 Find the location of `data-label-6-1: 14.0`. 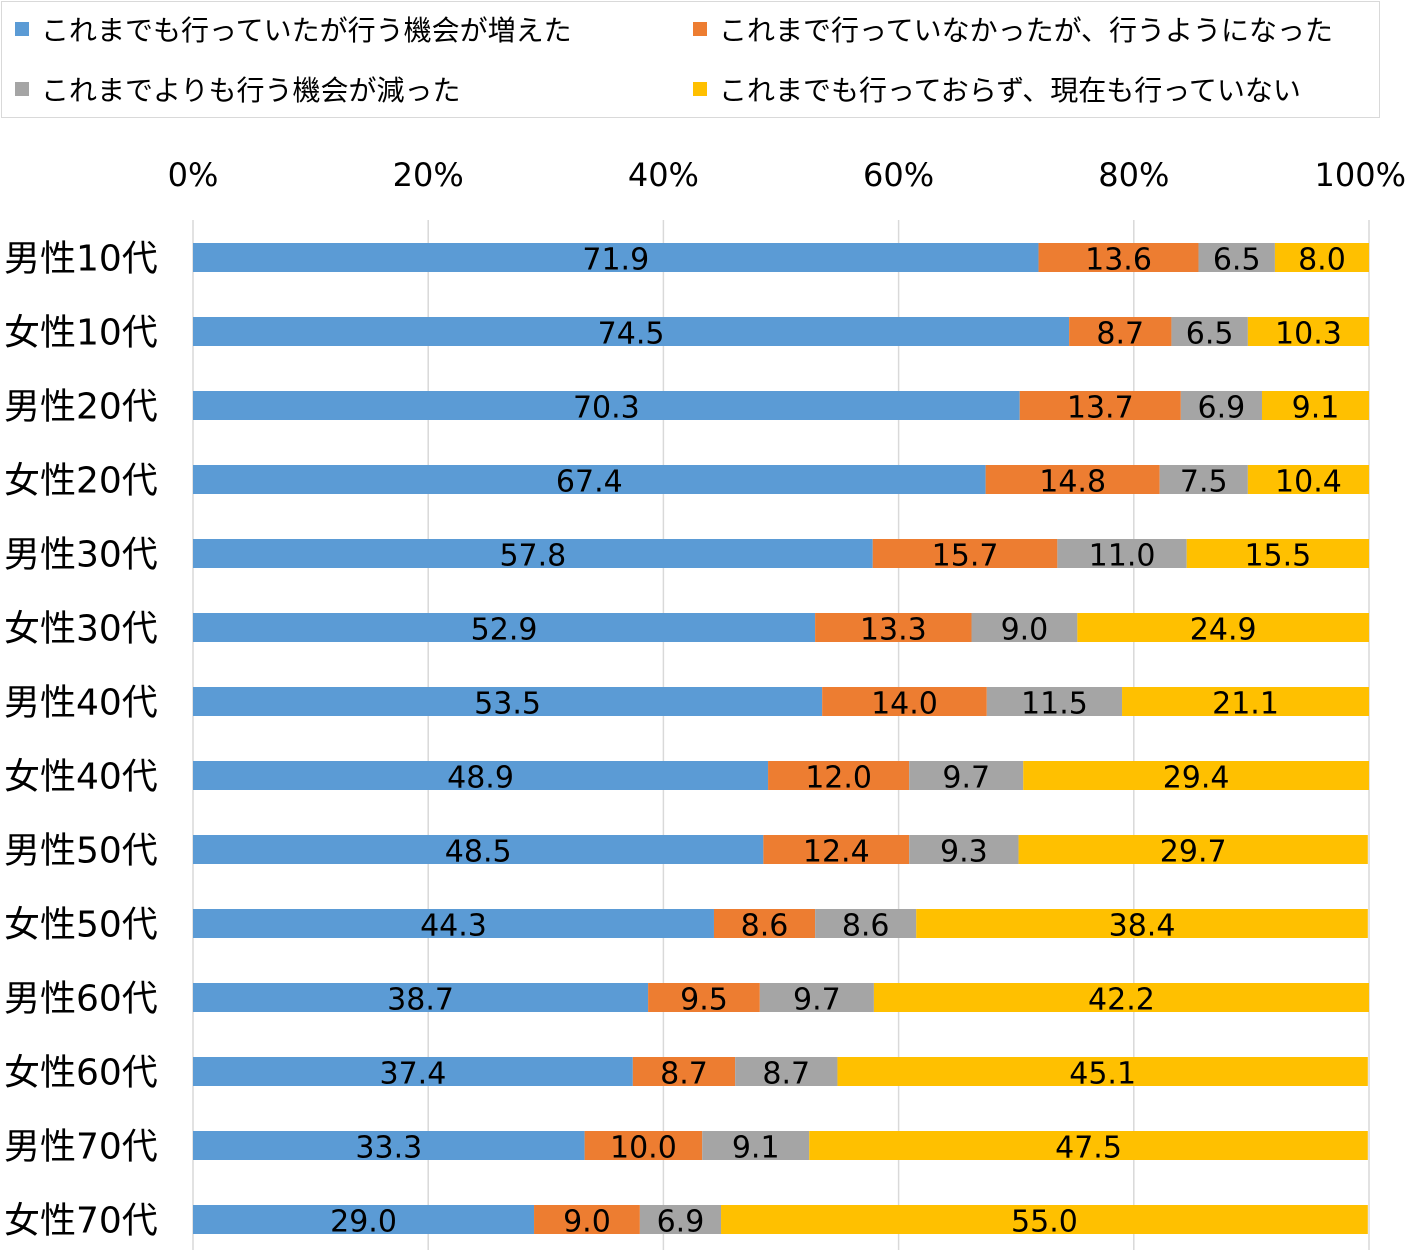

data-label-6-1: 14.0 is located at coordinates (904, 704).